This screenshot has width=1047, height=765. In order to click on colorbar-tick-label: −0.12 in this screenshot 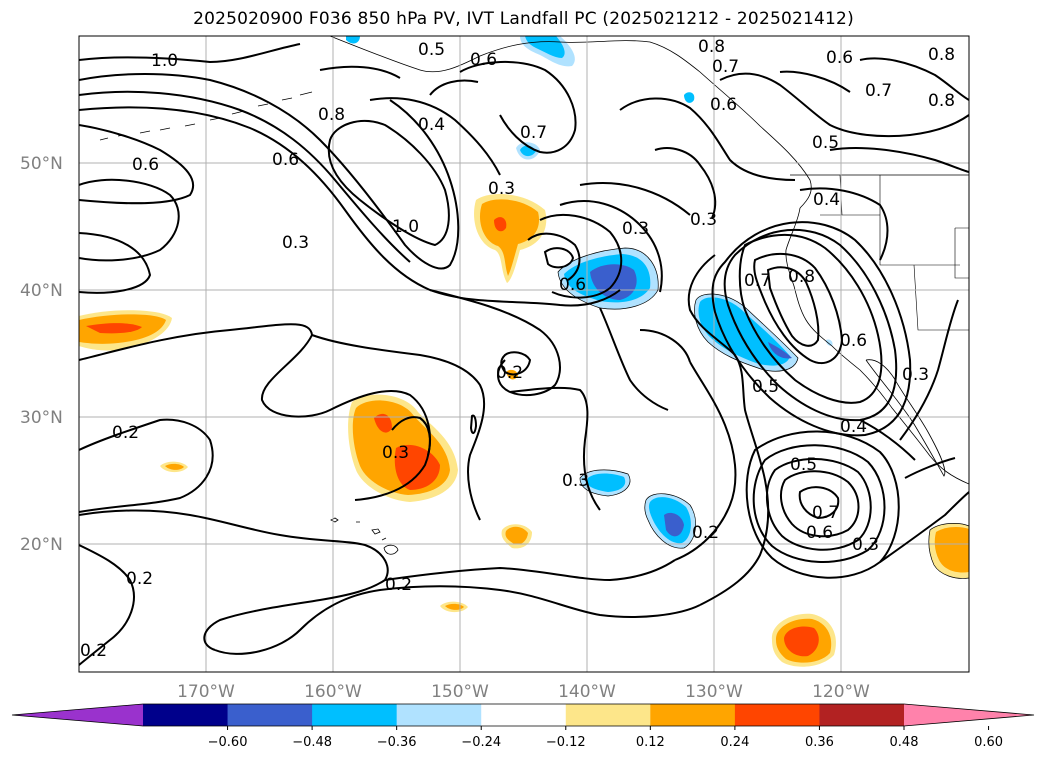, I will do `click(566, 742)`.